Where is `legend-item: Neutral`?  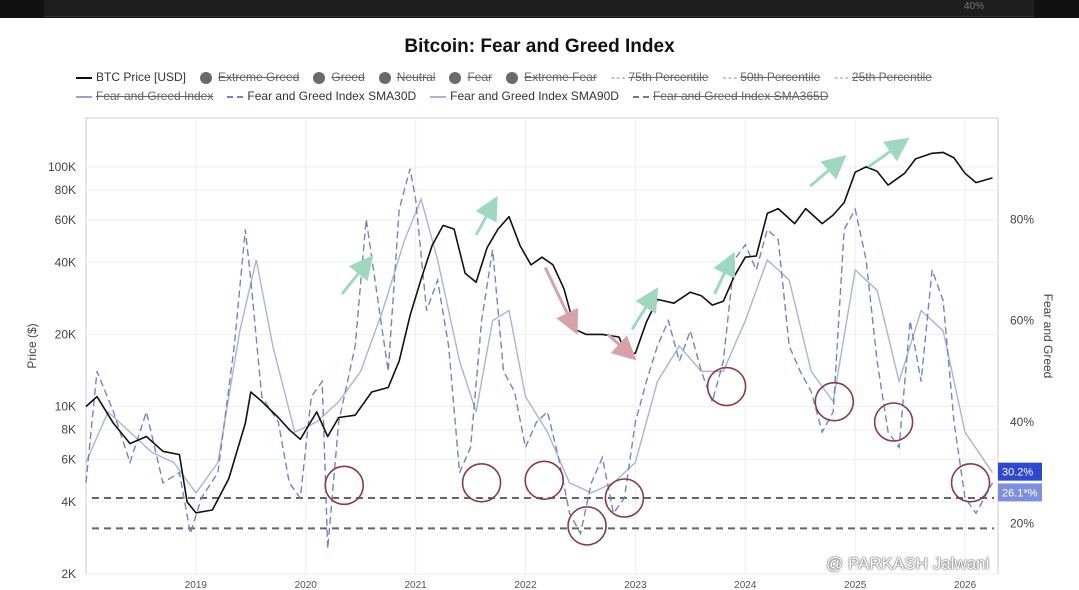
legend-item: Neutral is located at coordinates (407, 77).